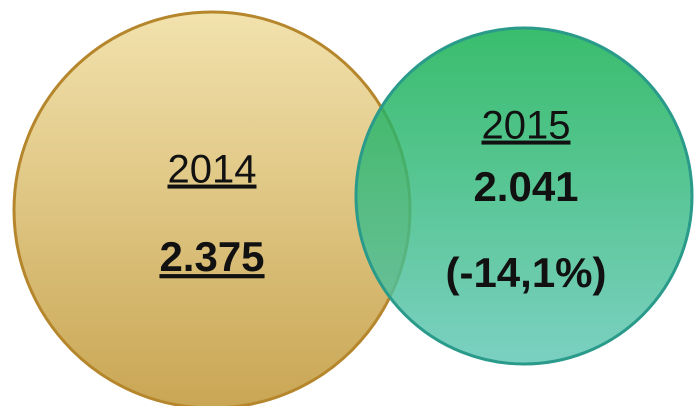 The width and height of the screenshot is (694, 406). I want to click on year-label: 2015, so click(526, 126).